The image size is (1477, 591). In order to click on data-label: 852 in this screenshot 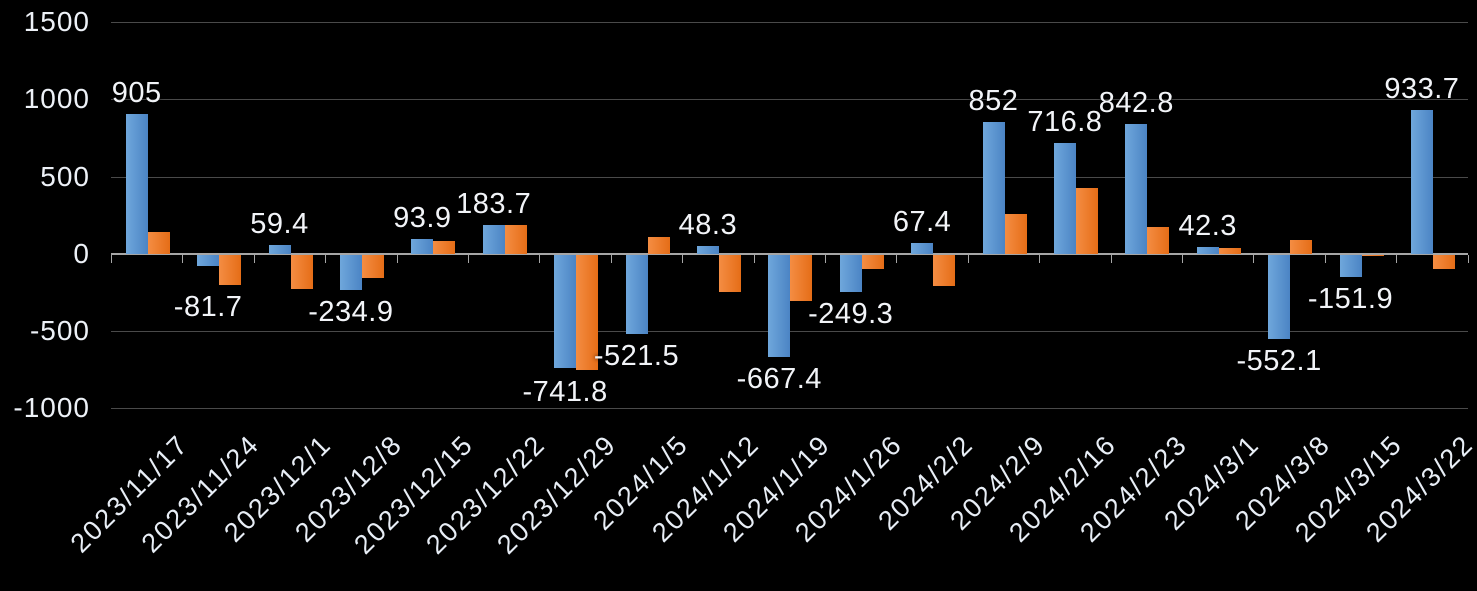, I will do `click(993, 101)`.